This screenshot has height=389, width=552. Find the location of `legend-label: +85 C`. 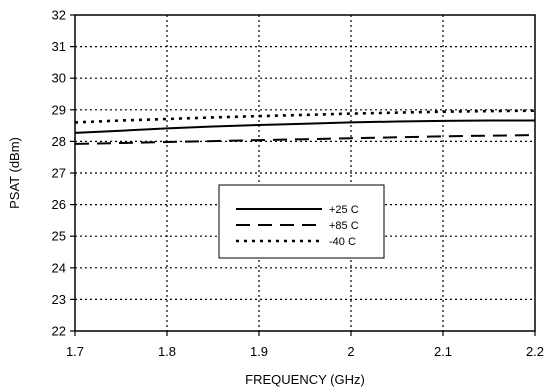

legend-label: +85 C is located at coordinates (344, 226).